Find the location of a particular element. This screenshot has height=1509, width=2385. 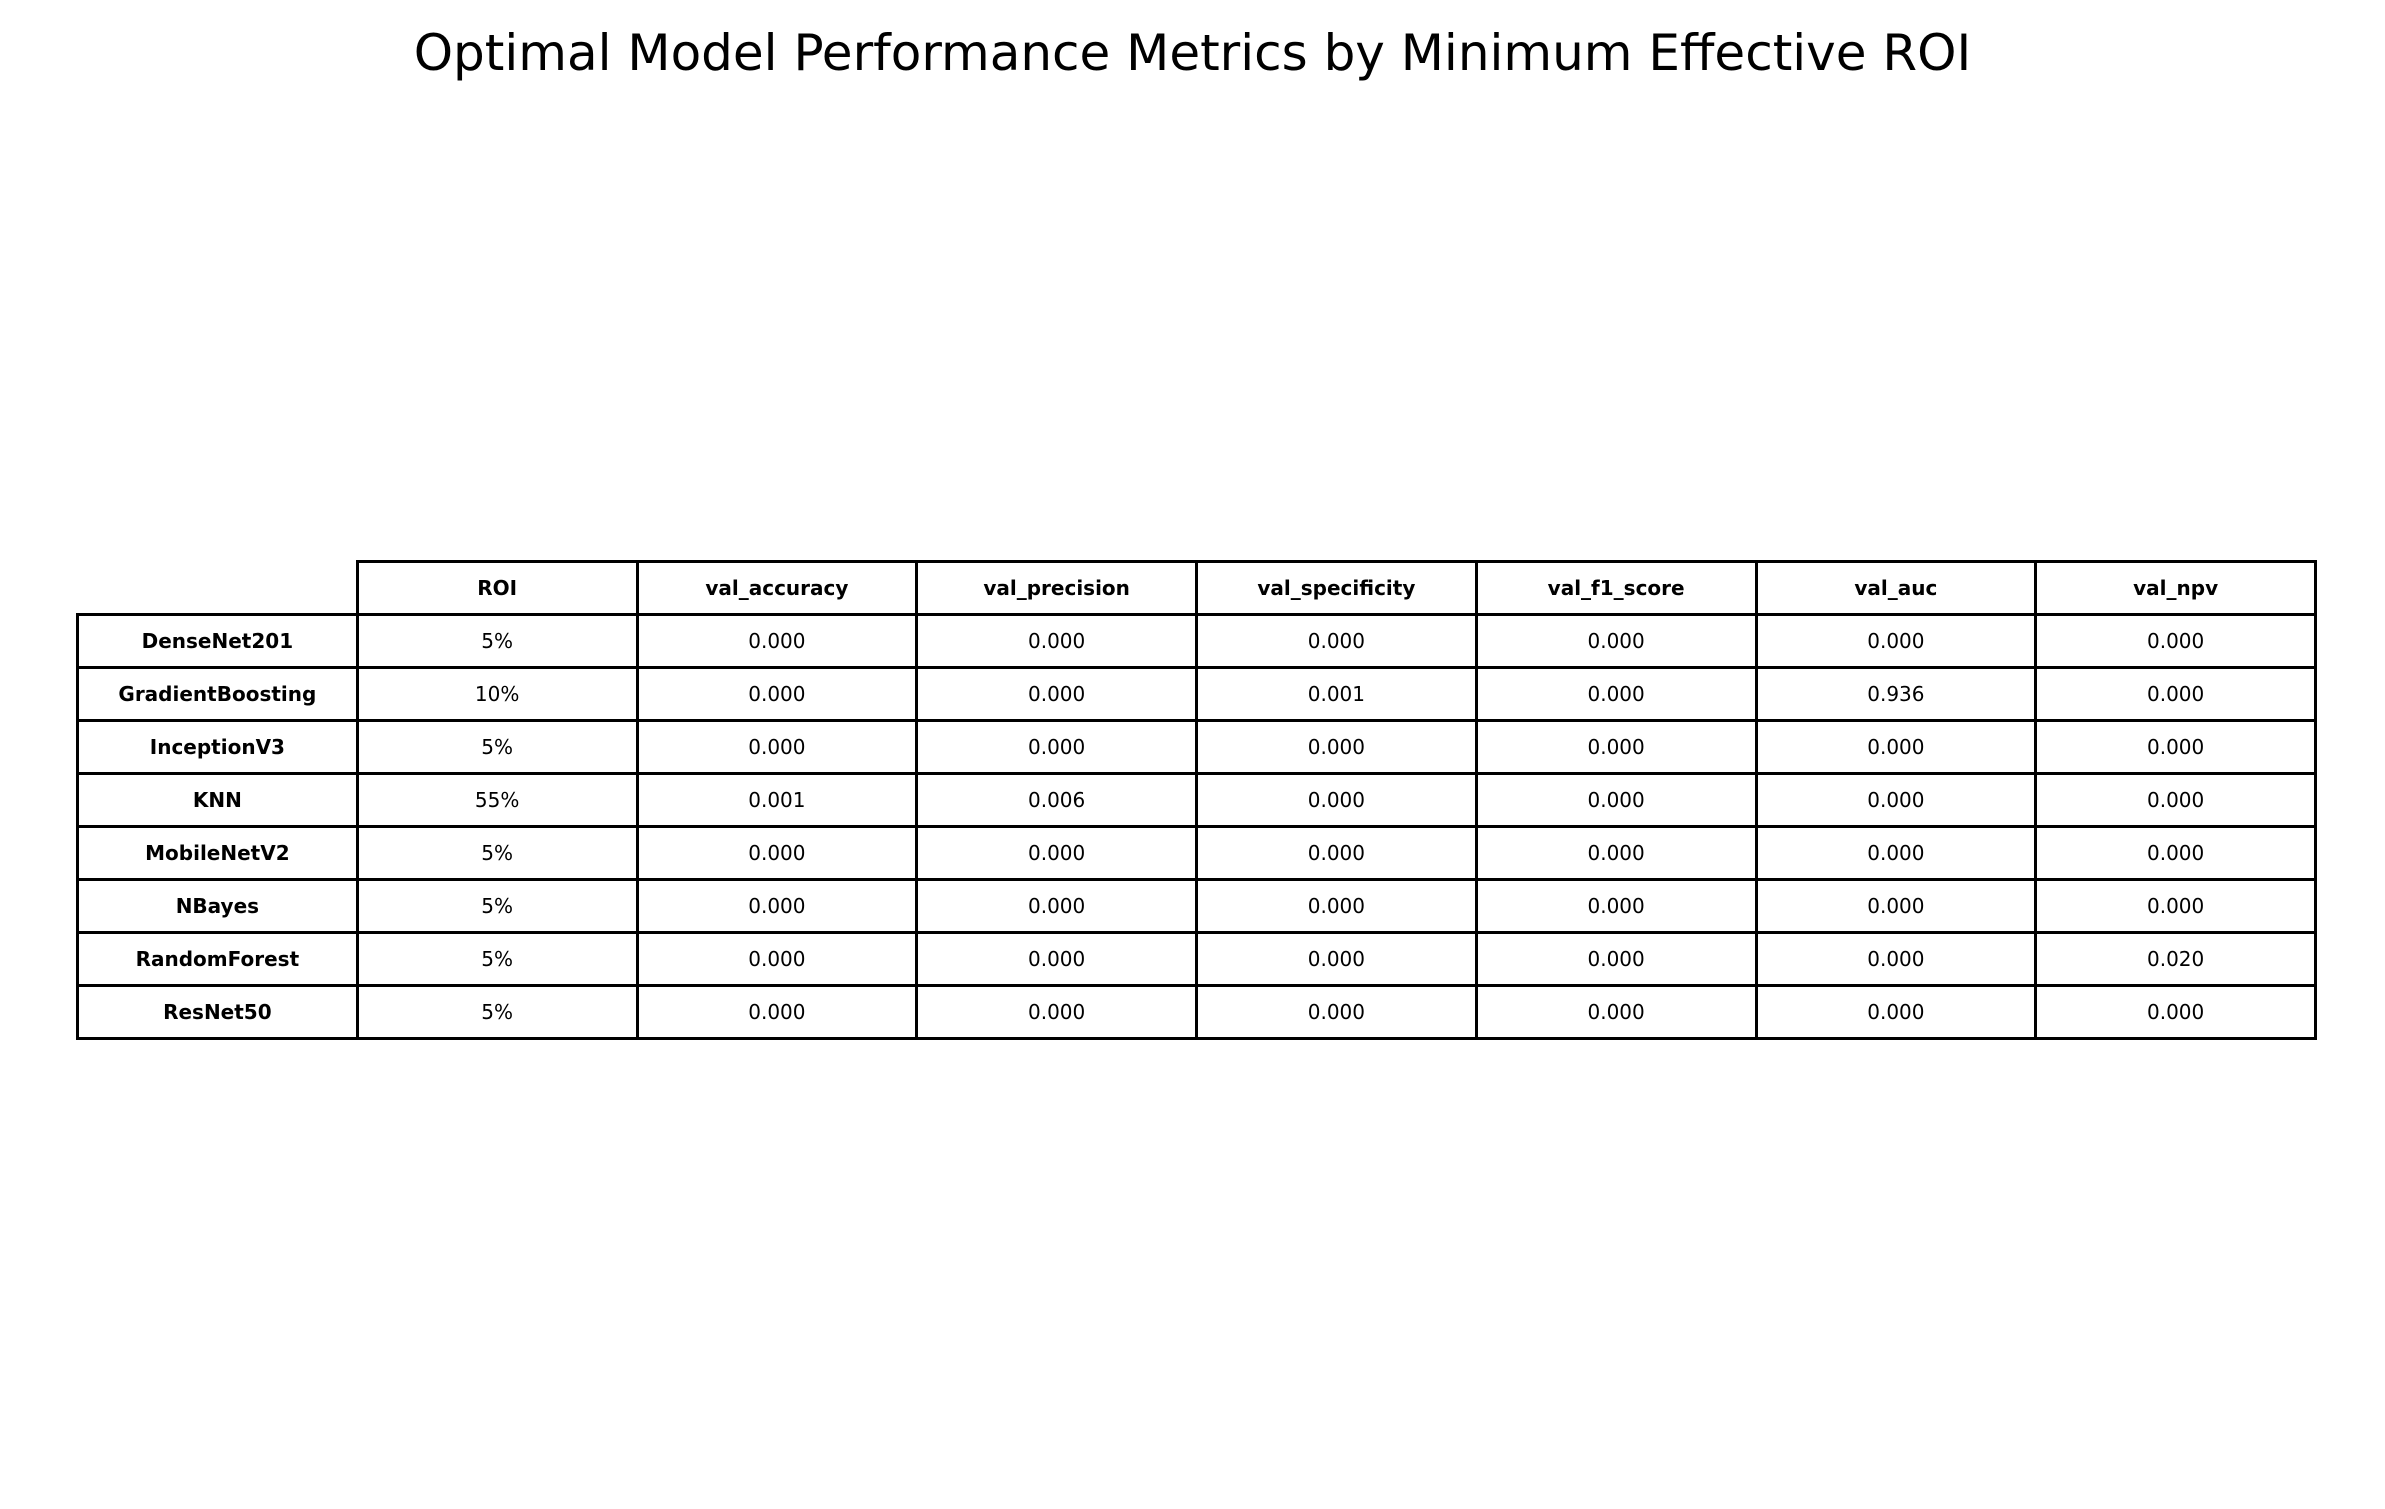

column-header-roi: ROI is located at coordinates (497, 588).